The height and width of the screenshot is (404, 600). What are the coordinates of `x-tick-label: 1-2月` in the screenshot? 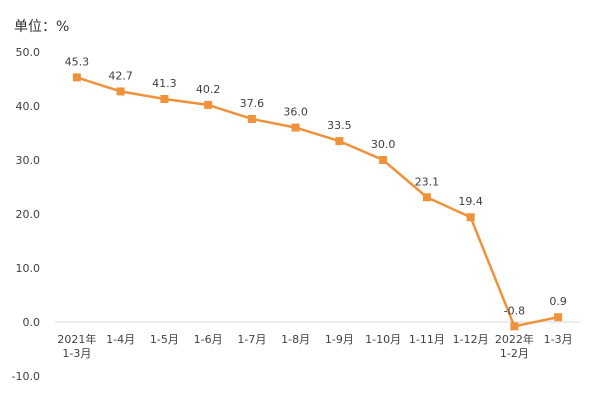 It's located at (514, 353).